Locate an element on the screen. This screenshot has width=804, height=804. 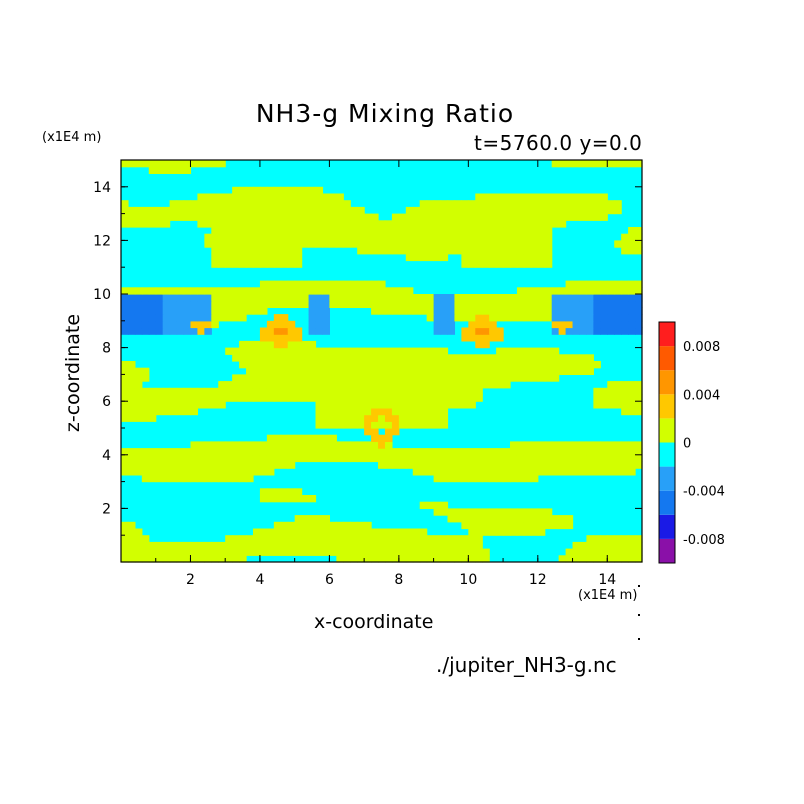
colorbar-swatch is located at coordinates (667, 526).